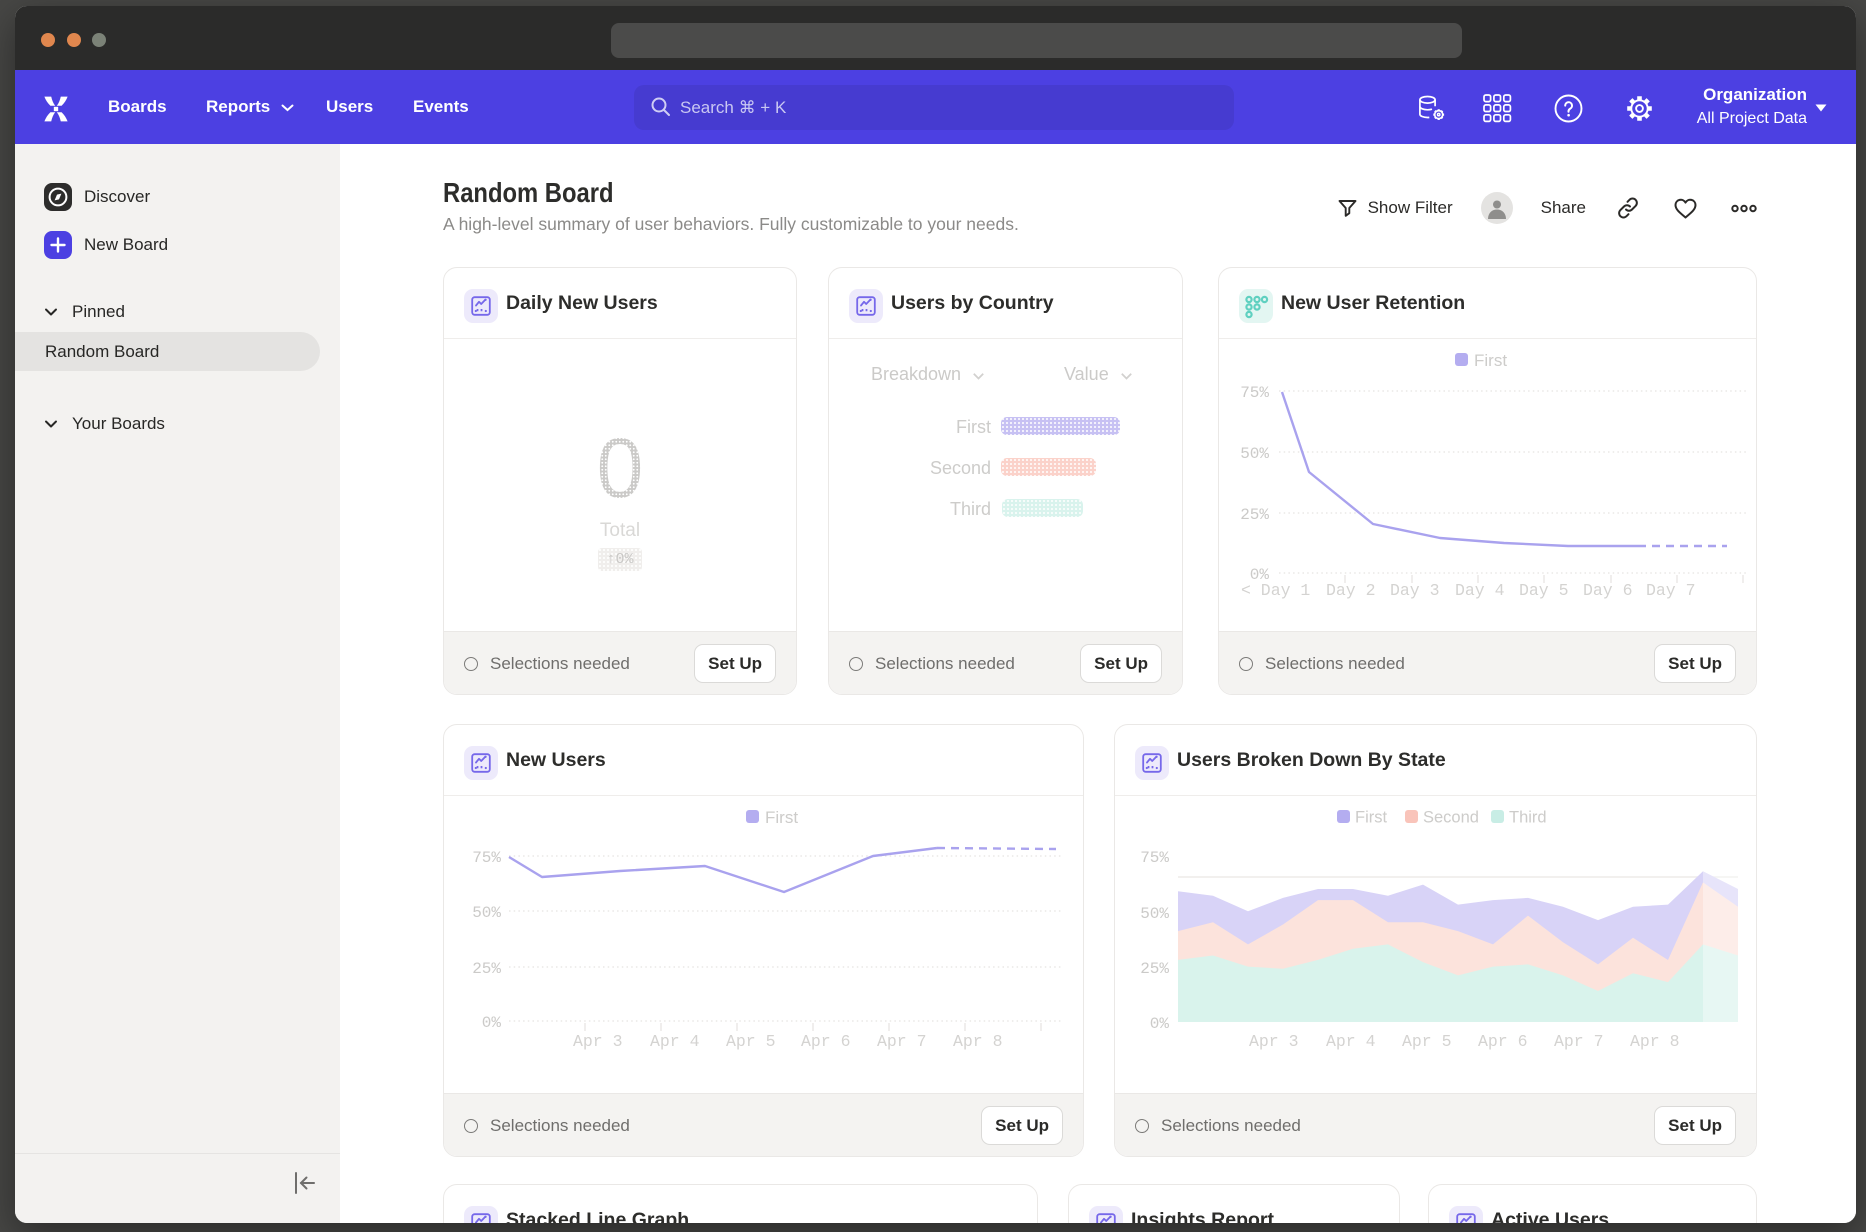 The image size is (1866, 1232). I want to click on svg-text: Day 4, so click(1480, 590).